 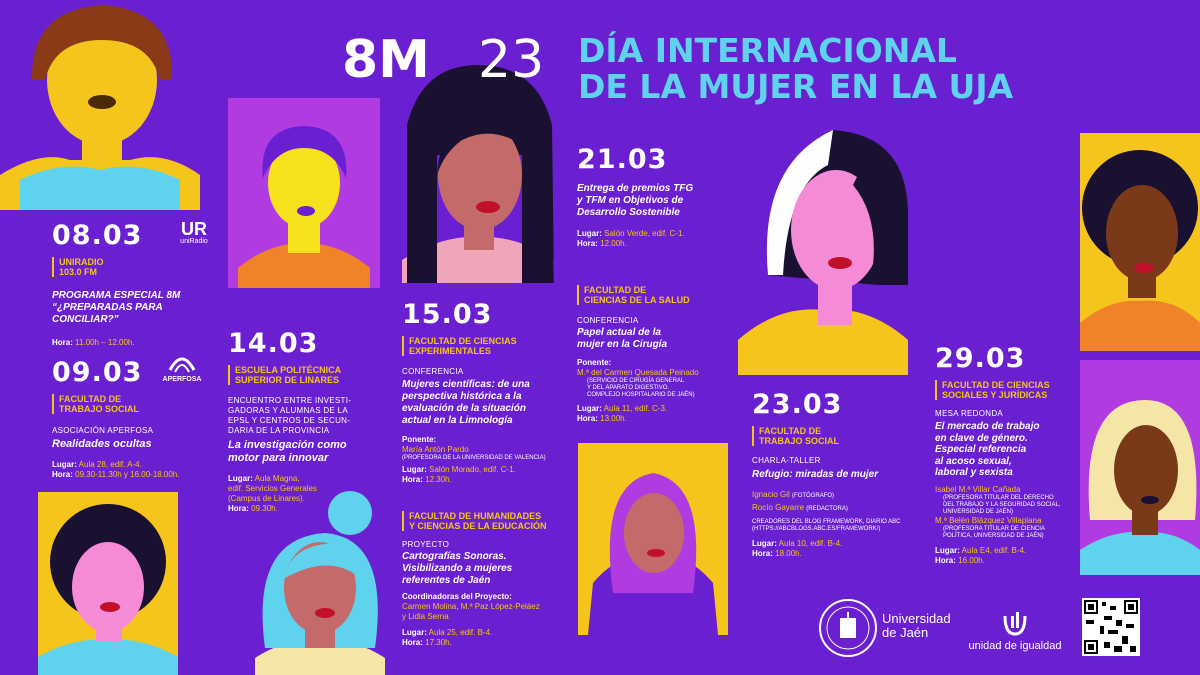 I want to click on university-logo: Universidad de Jaén, so click(x=893, y=628).